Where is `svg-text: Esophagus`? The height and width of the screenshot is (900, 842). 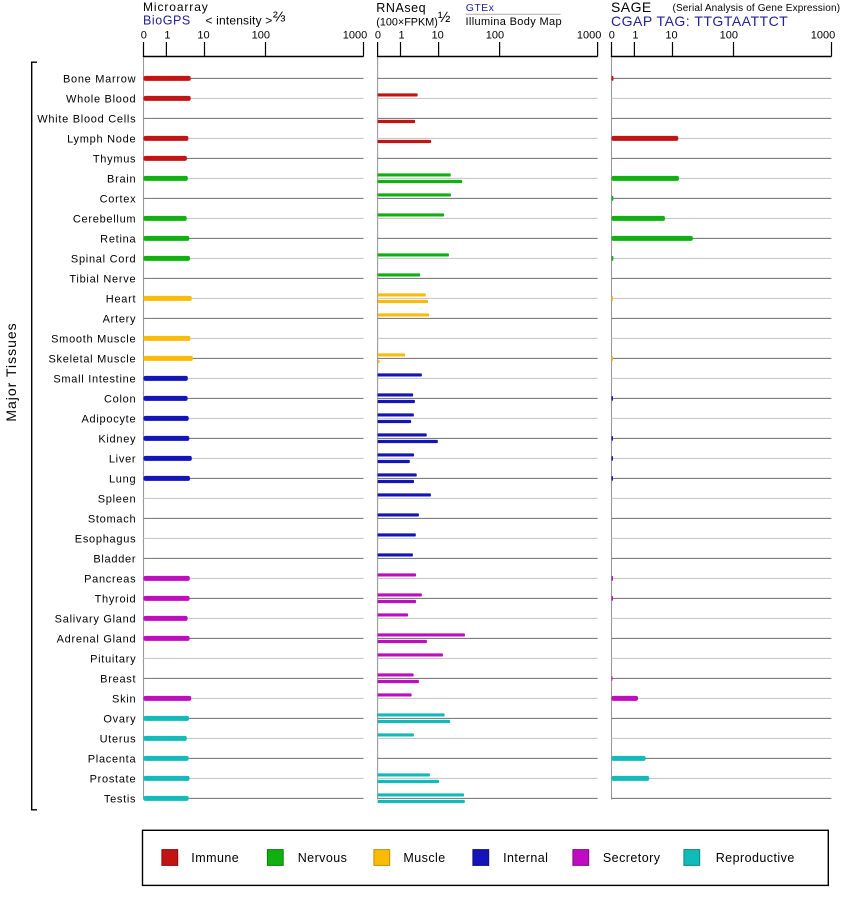 svg-text: Esophagus is located at coordinates (106, 539).